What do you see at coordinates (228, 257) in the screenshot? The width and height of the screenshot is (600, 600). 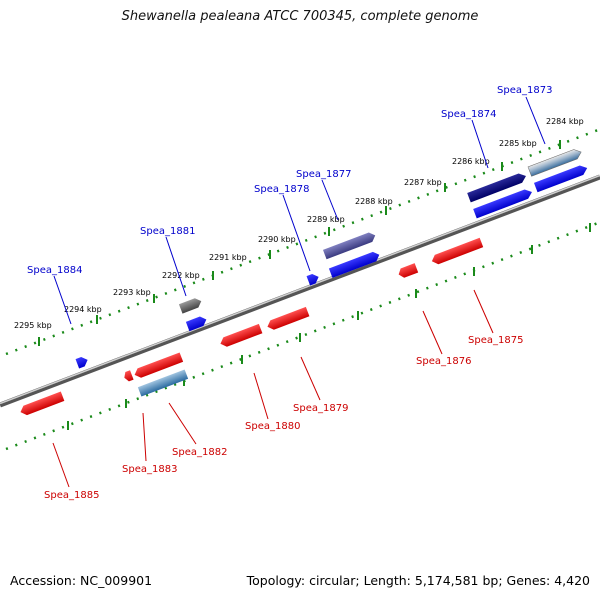 I see `scale-label: 2291 kbp` at bounding box center [228, 257].